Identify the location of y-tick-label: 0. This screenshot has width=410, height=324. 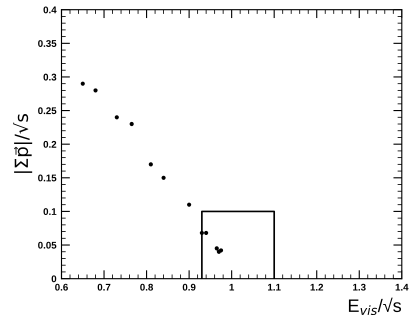
(54, 278).